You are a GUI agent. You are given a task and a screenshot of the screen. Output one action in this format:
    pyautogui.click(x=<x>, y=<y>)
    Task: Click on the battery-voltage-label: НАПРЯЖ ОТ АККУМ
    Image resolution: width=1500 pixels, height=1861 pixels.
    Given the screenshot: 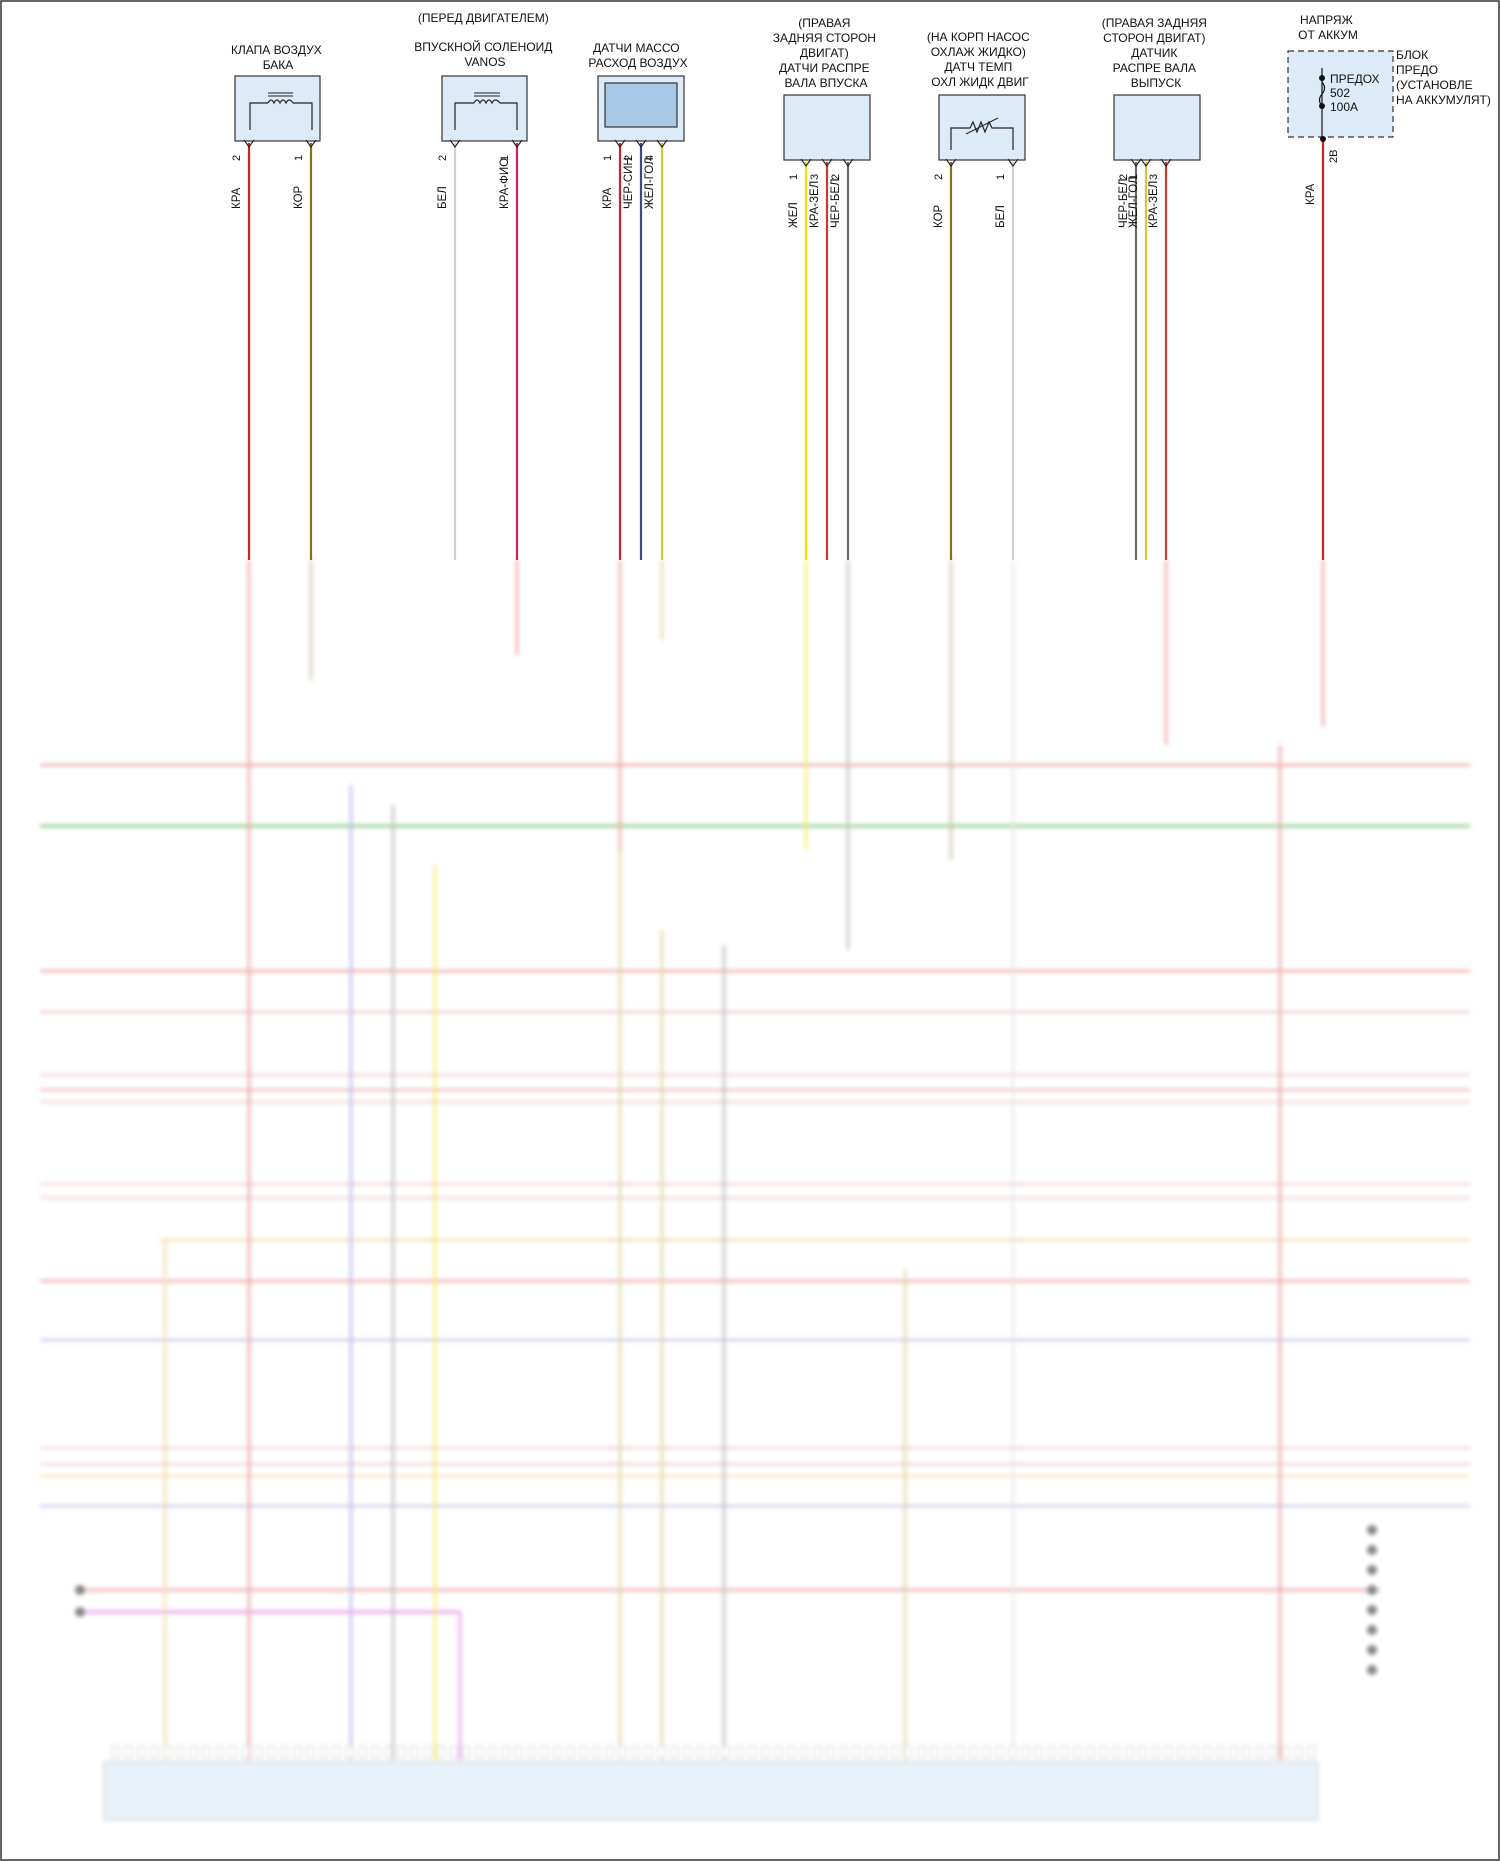 What is the action you would take?
    pyautogui.click(x=1328, y=27)
    